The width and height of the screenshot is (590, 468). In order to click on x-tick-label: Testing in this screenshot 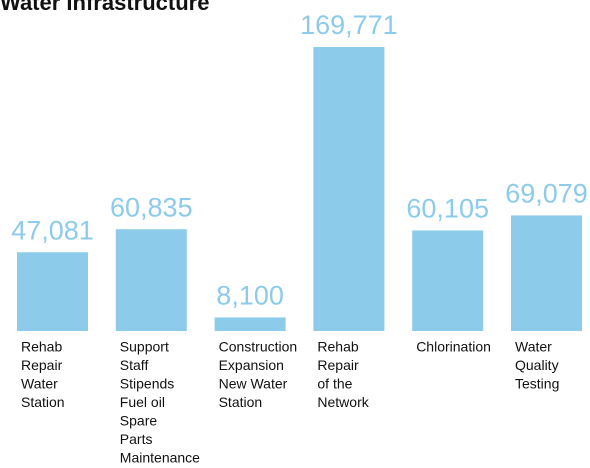, I will do `click(537, 384)`.